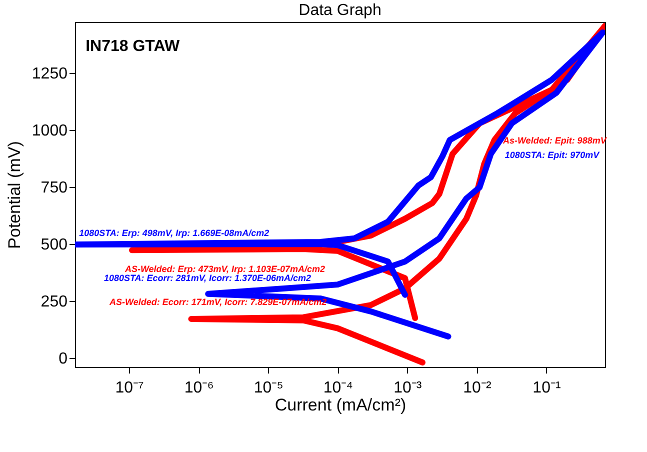  Describe the element at coordinates (14, 195) in the screenshot. I see `y-axis-title: Potential (mV)` at that location.